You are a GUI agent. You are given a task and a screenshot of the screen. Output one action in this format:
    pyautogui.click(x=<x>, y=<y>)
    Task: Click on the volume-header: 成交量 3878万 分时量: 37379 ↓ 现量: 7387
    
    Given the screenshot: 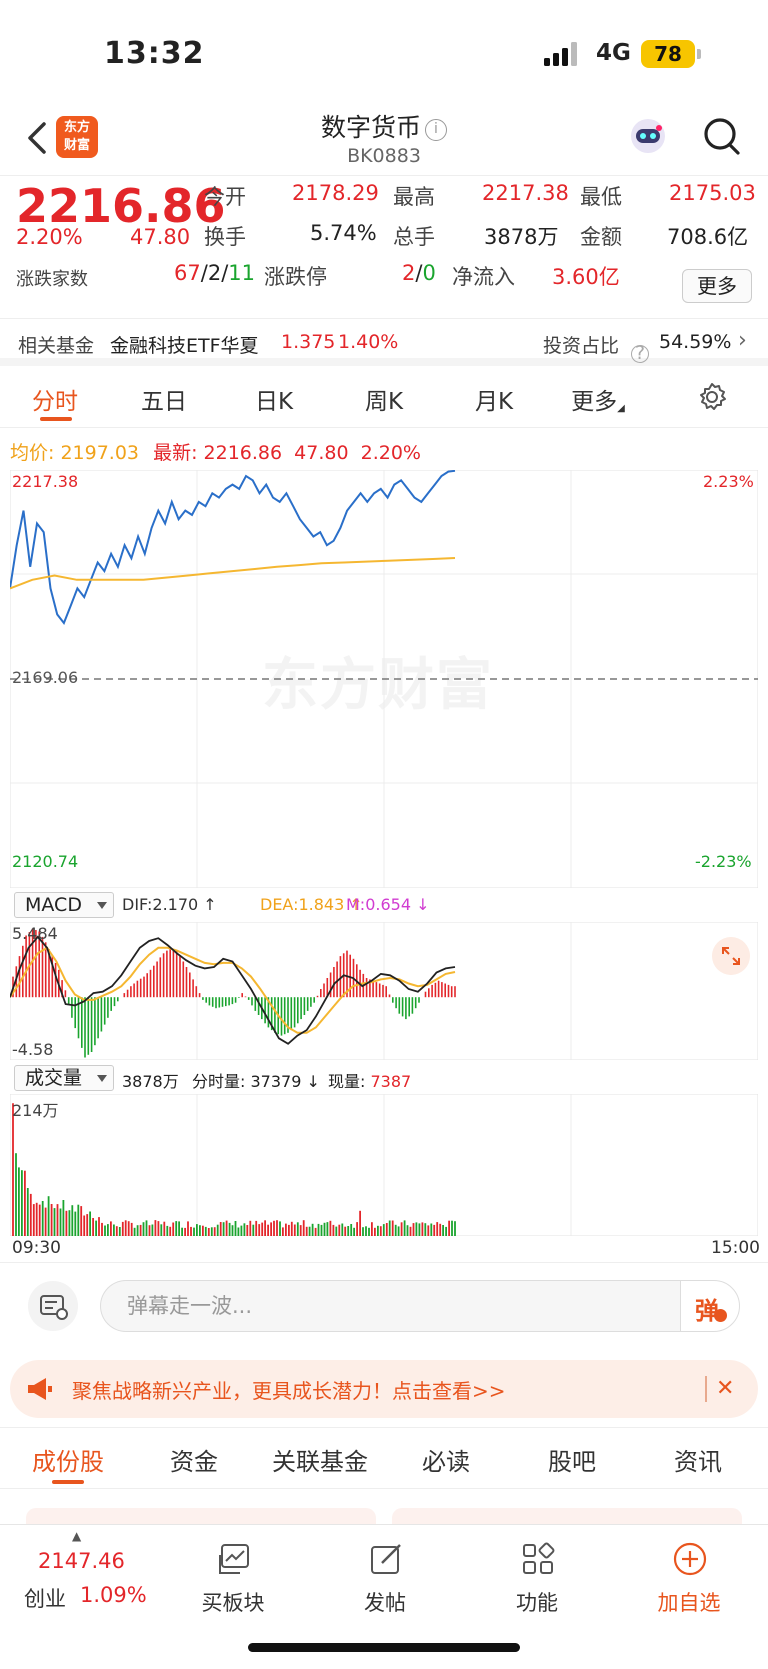 What is the action you would take?
    pyautogui.click(x=384, y=1078)
    